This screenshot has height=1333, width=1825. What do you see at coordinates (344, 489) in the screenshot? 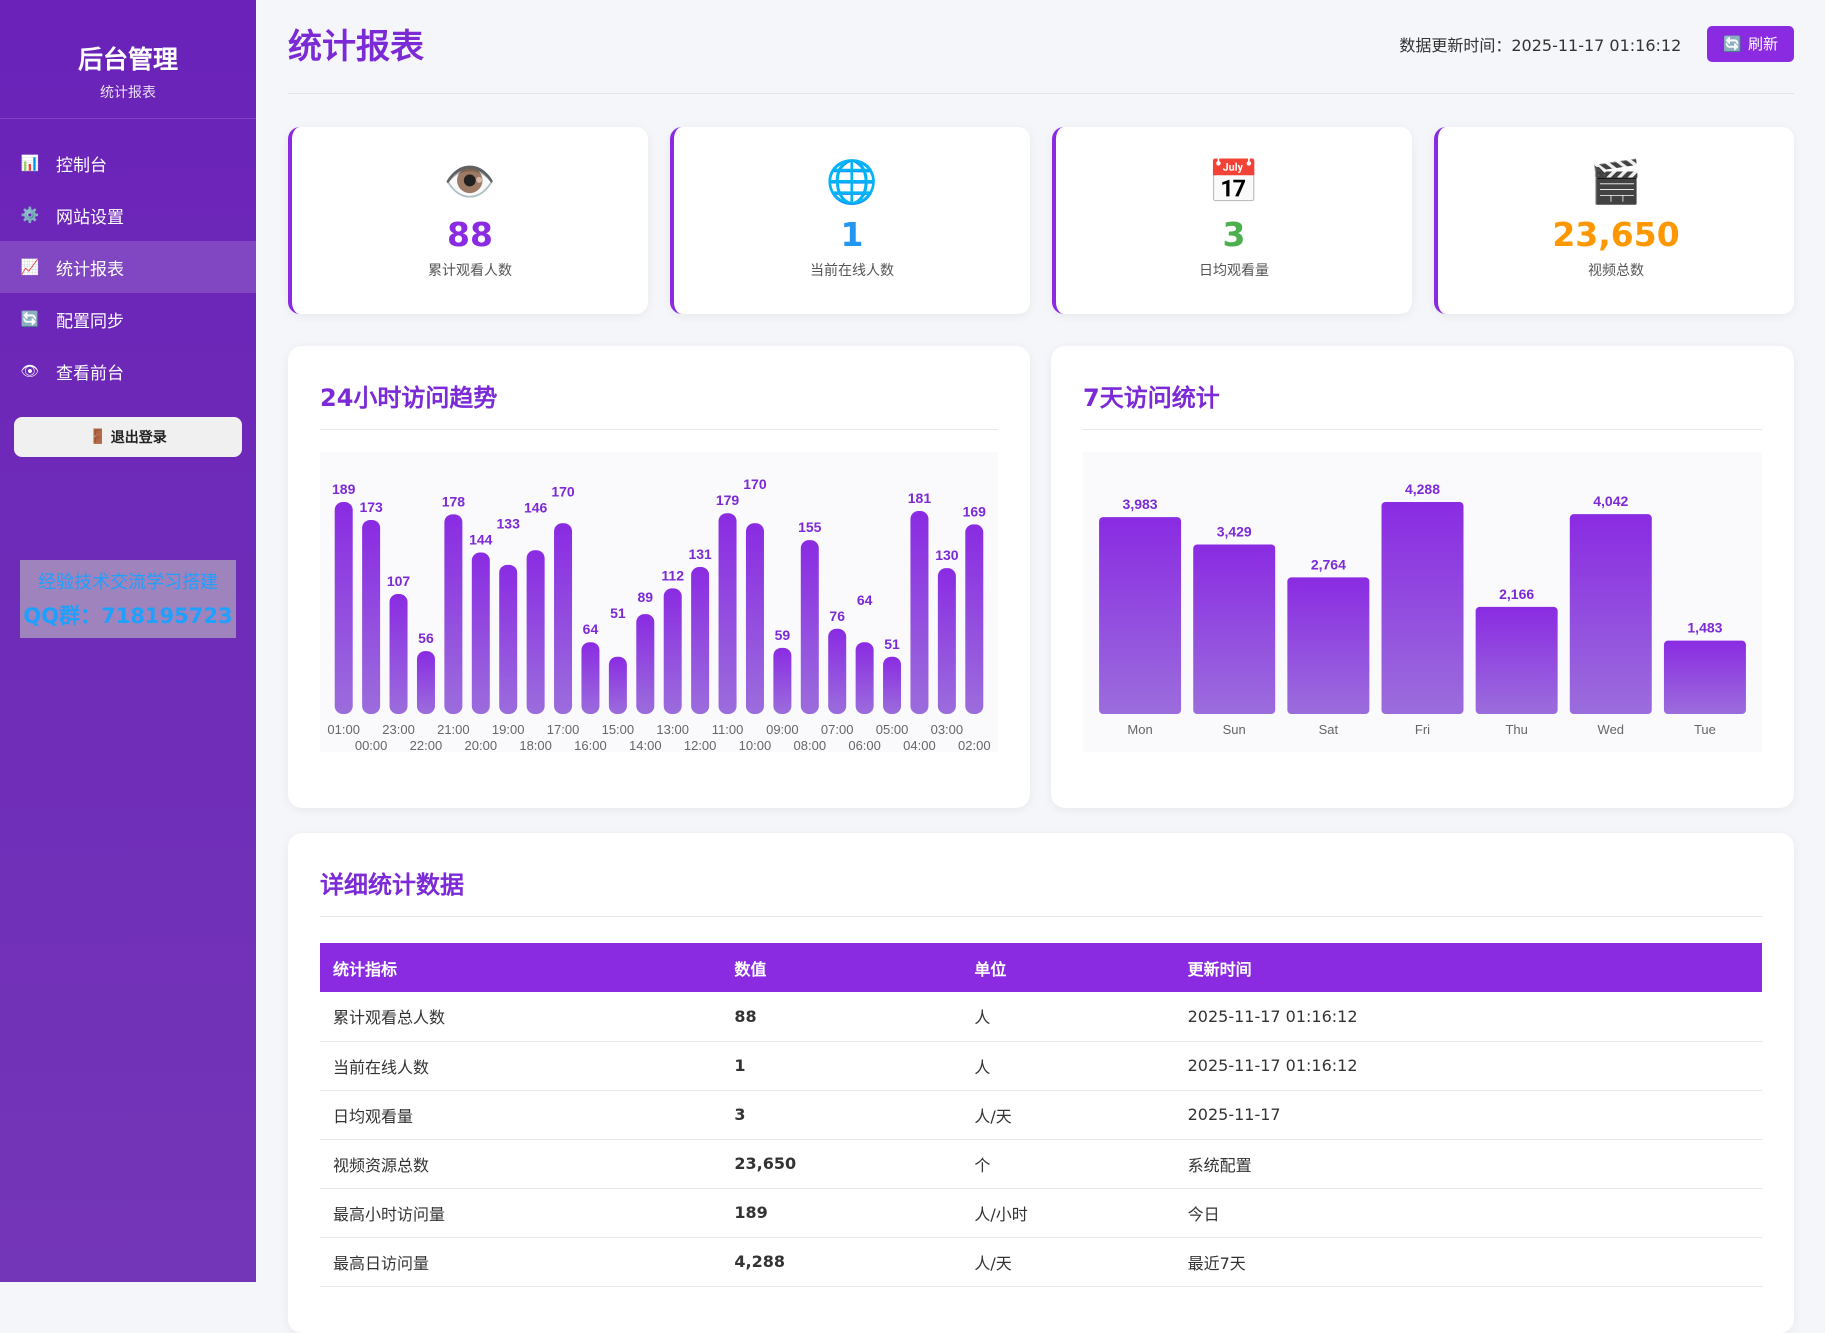
I see `data-label: 189` at bounding box center [344, 489].